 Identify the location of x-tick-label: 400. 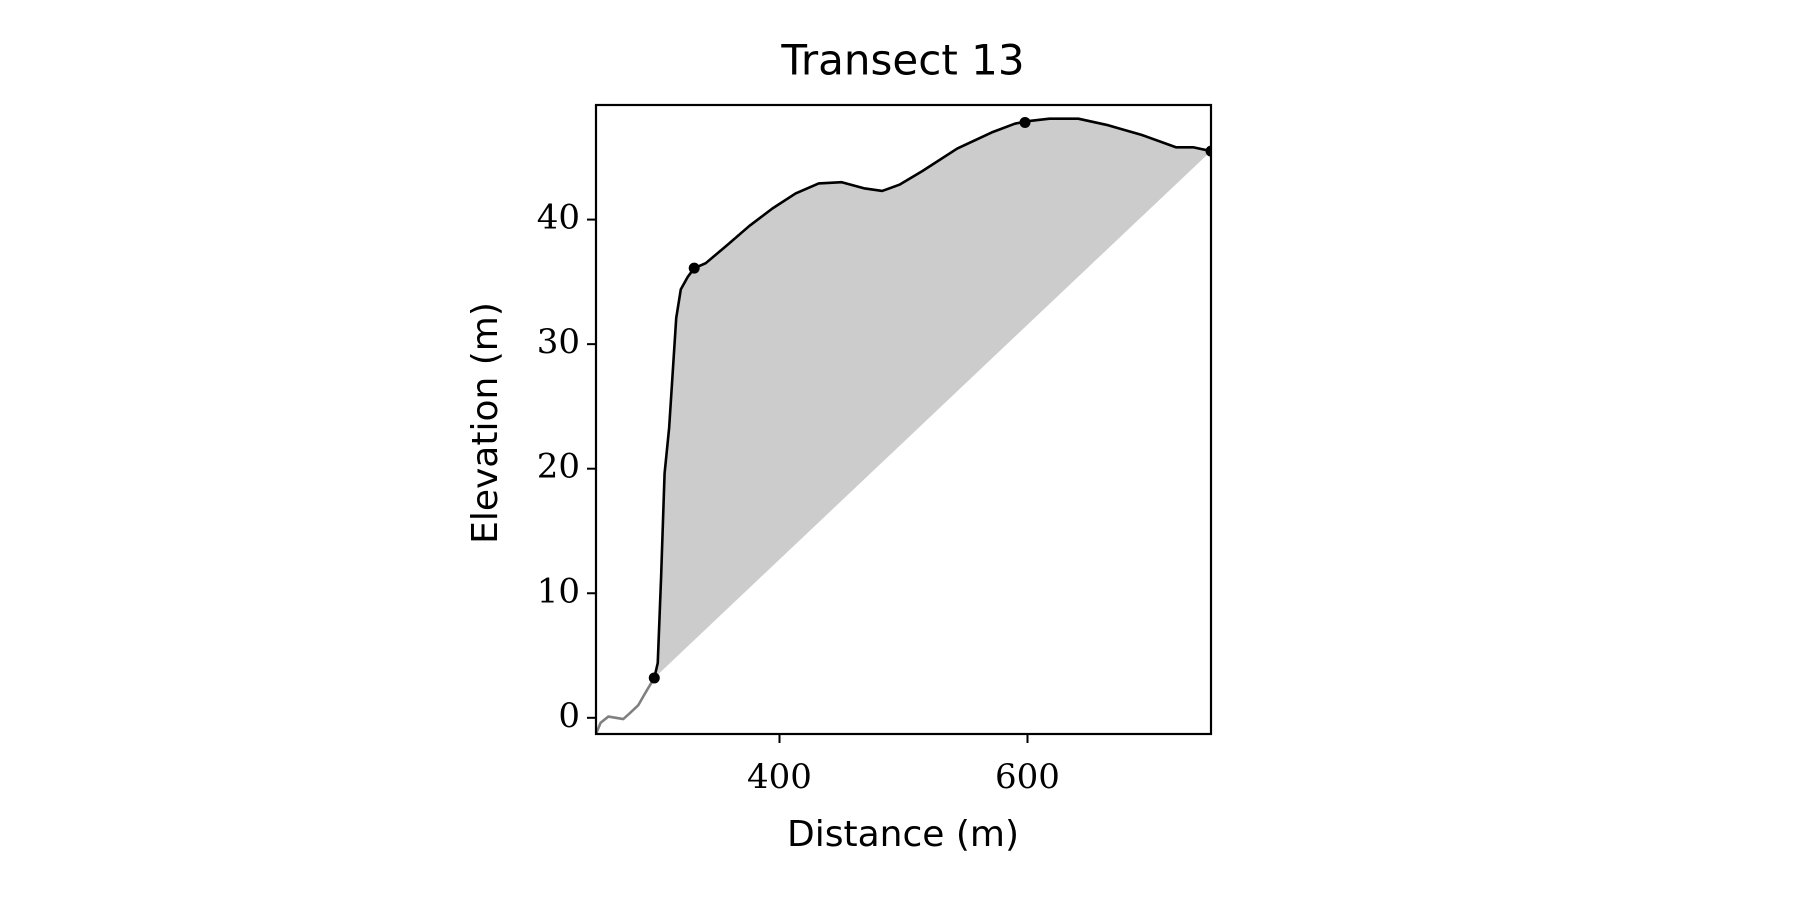
(779, 777).